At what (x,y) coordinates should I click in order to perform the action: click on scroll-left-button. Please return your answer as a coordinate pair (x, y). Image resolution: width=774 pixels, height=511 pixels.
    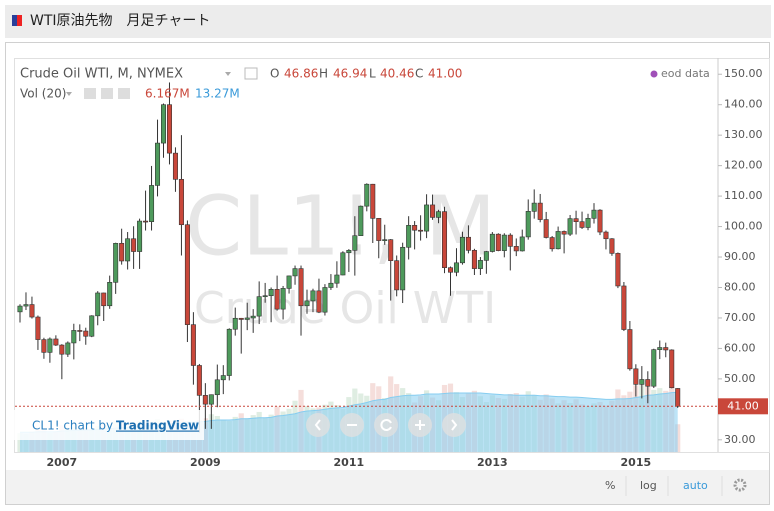
    Looking at the image, I should click on (318, 425).